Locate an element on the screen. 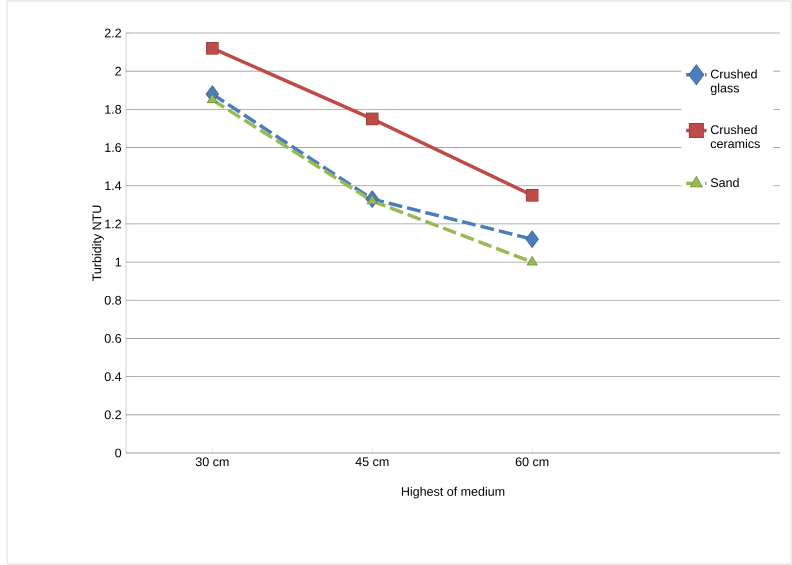  y-tick-label: 1.6 is located at coordinates (113, 147).